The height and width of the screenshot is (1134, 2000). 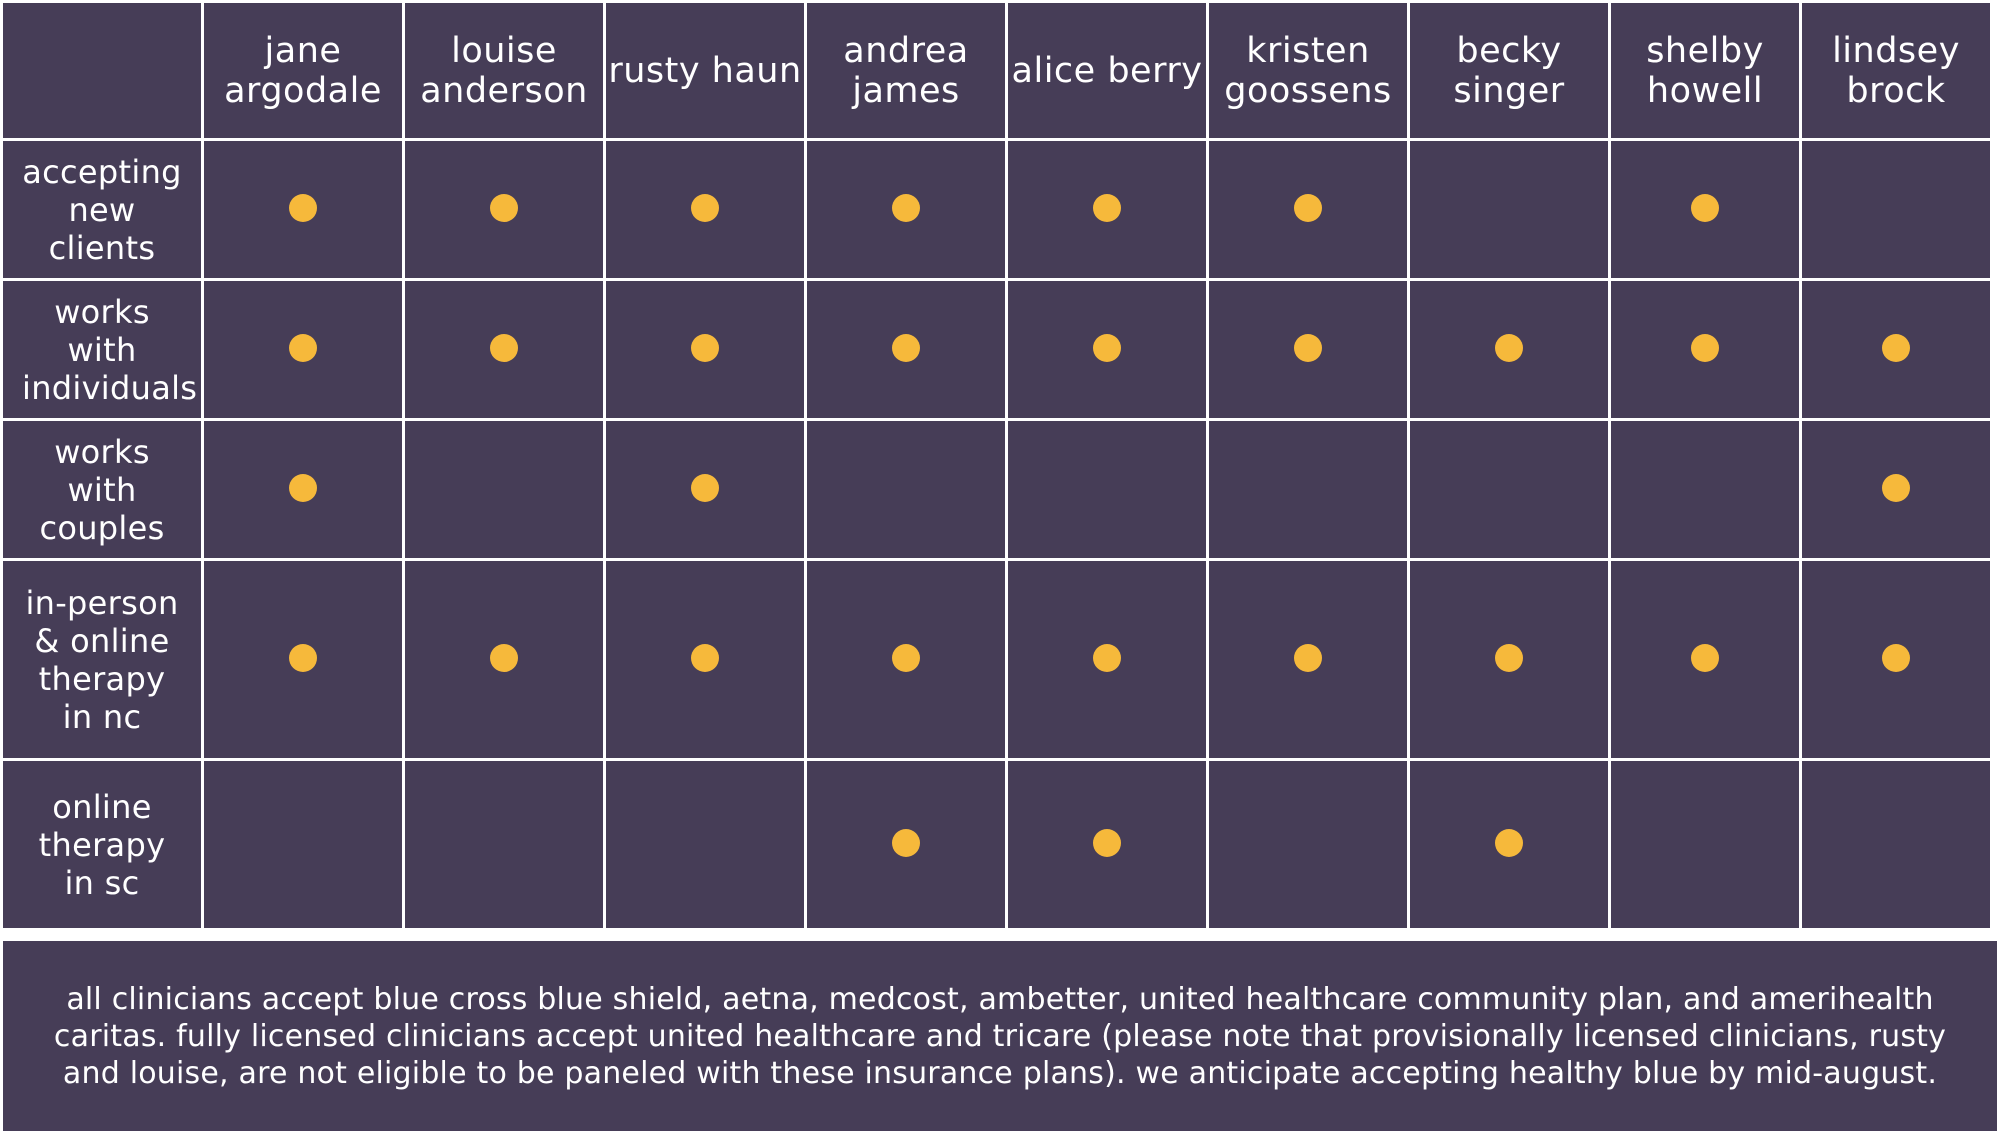 I want to click on row-label-text: online therapy in sc, so click(x=102, y=844).